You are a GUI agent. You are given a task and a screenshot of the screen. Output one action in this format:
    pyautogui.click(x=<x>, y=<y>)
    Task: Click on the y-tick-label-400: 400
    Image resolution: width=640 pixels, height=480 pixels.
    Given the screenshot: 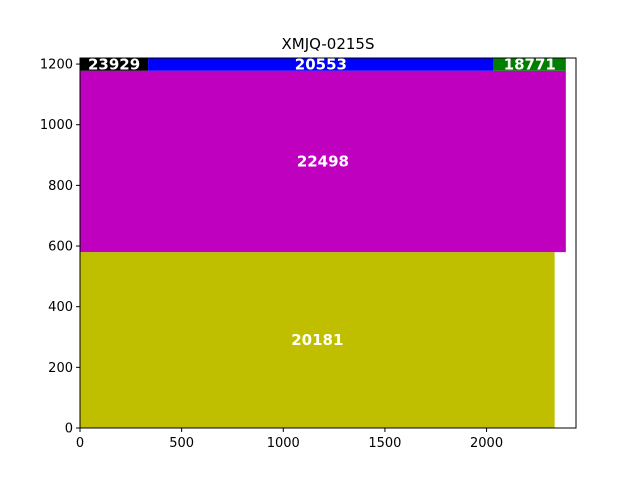 What is the action you would take?
    pyautogui.click(x=60, y=307)
    